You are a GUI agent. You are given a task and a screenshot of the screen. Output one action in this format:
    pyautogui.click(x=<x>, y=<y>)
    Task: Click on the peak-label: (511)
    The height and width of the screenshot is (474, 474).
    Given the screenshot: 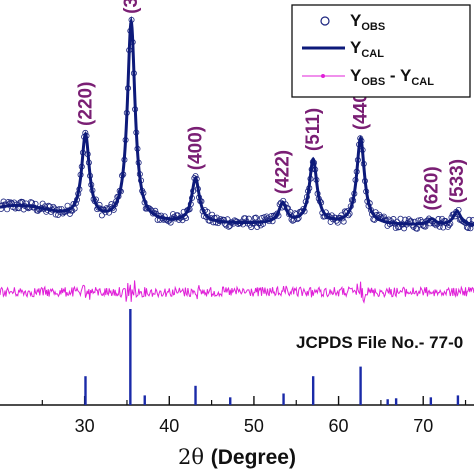 What is the action you would take?
    pyautogui.click(x=313, y=129)
    